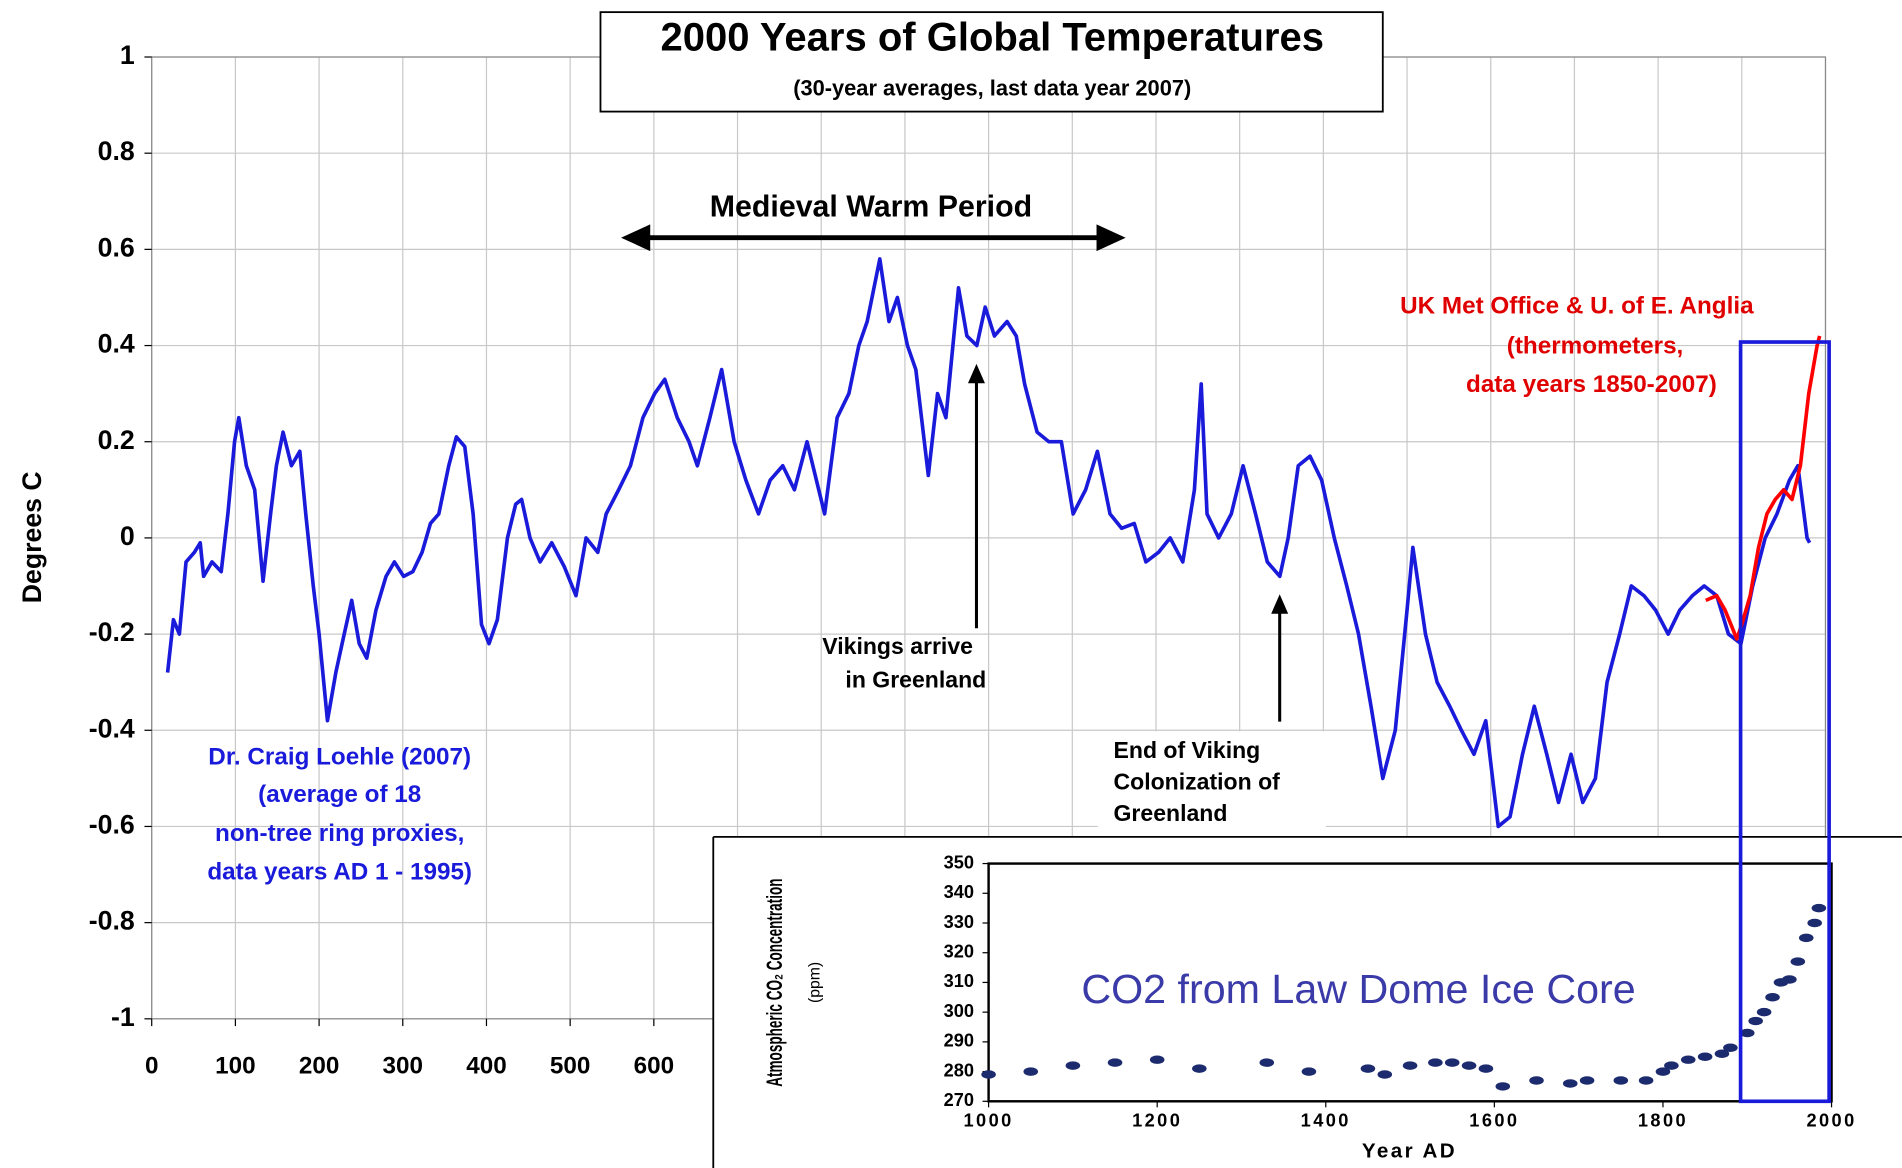  What do you see at coordinates (1197, 782) in the screenshot?
I see `annotation: Colonization of` at bounding box center [1197, 782].